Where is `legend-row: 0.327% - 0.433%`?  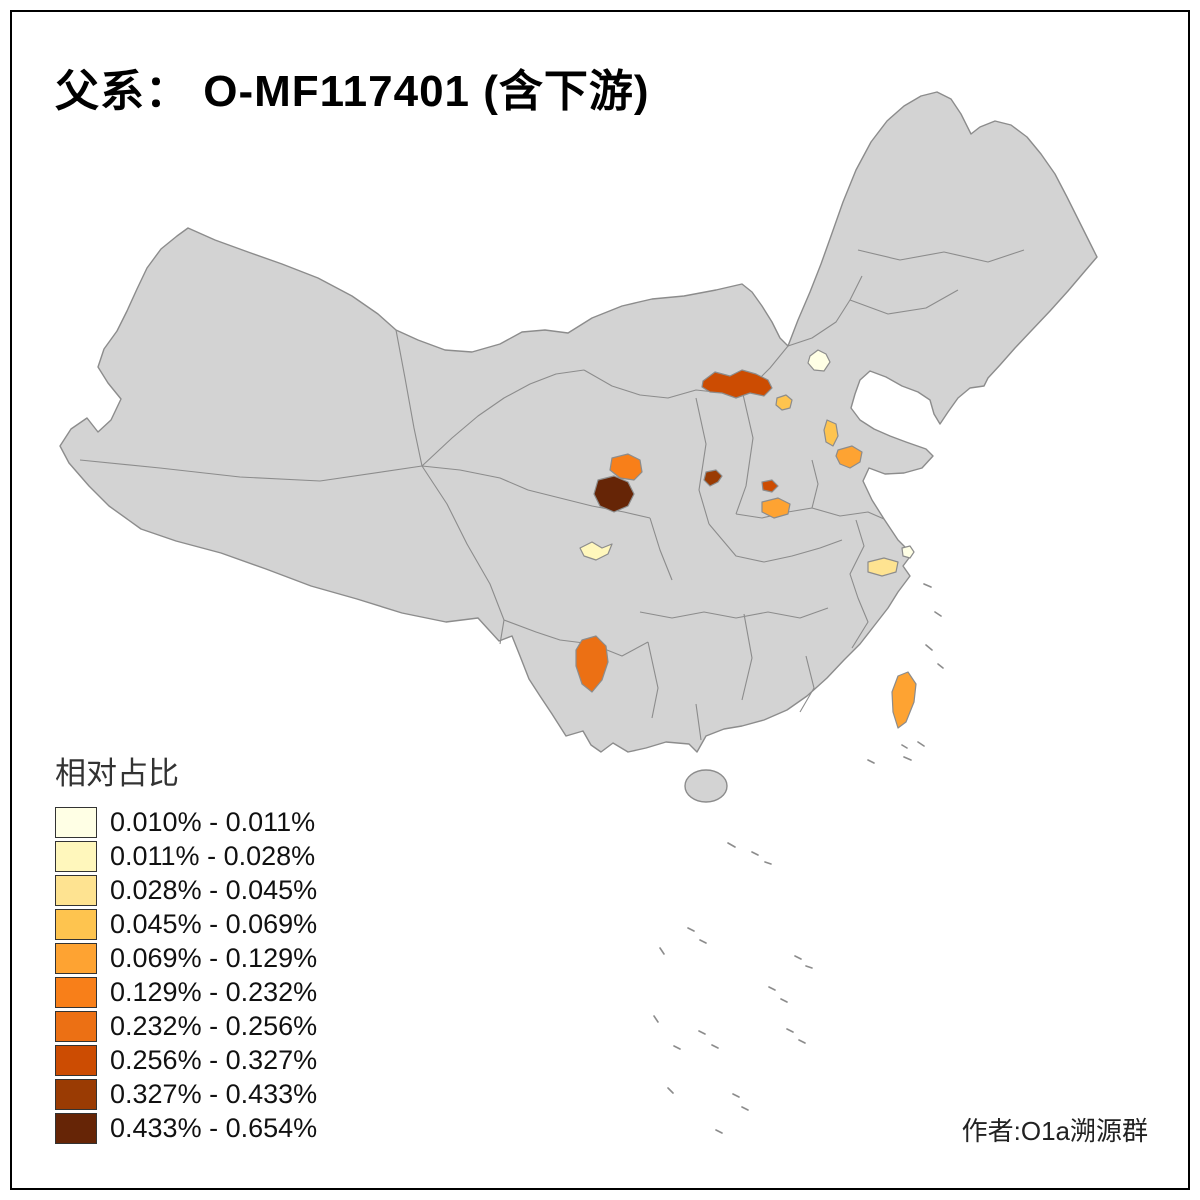
legend-row: 0.327% - 0.433% is located at coordinates (186, 1094).